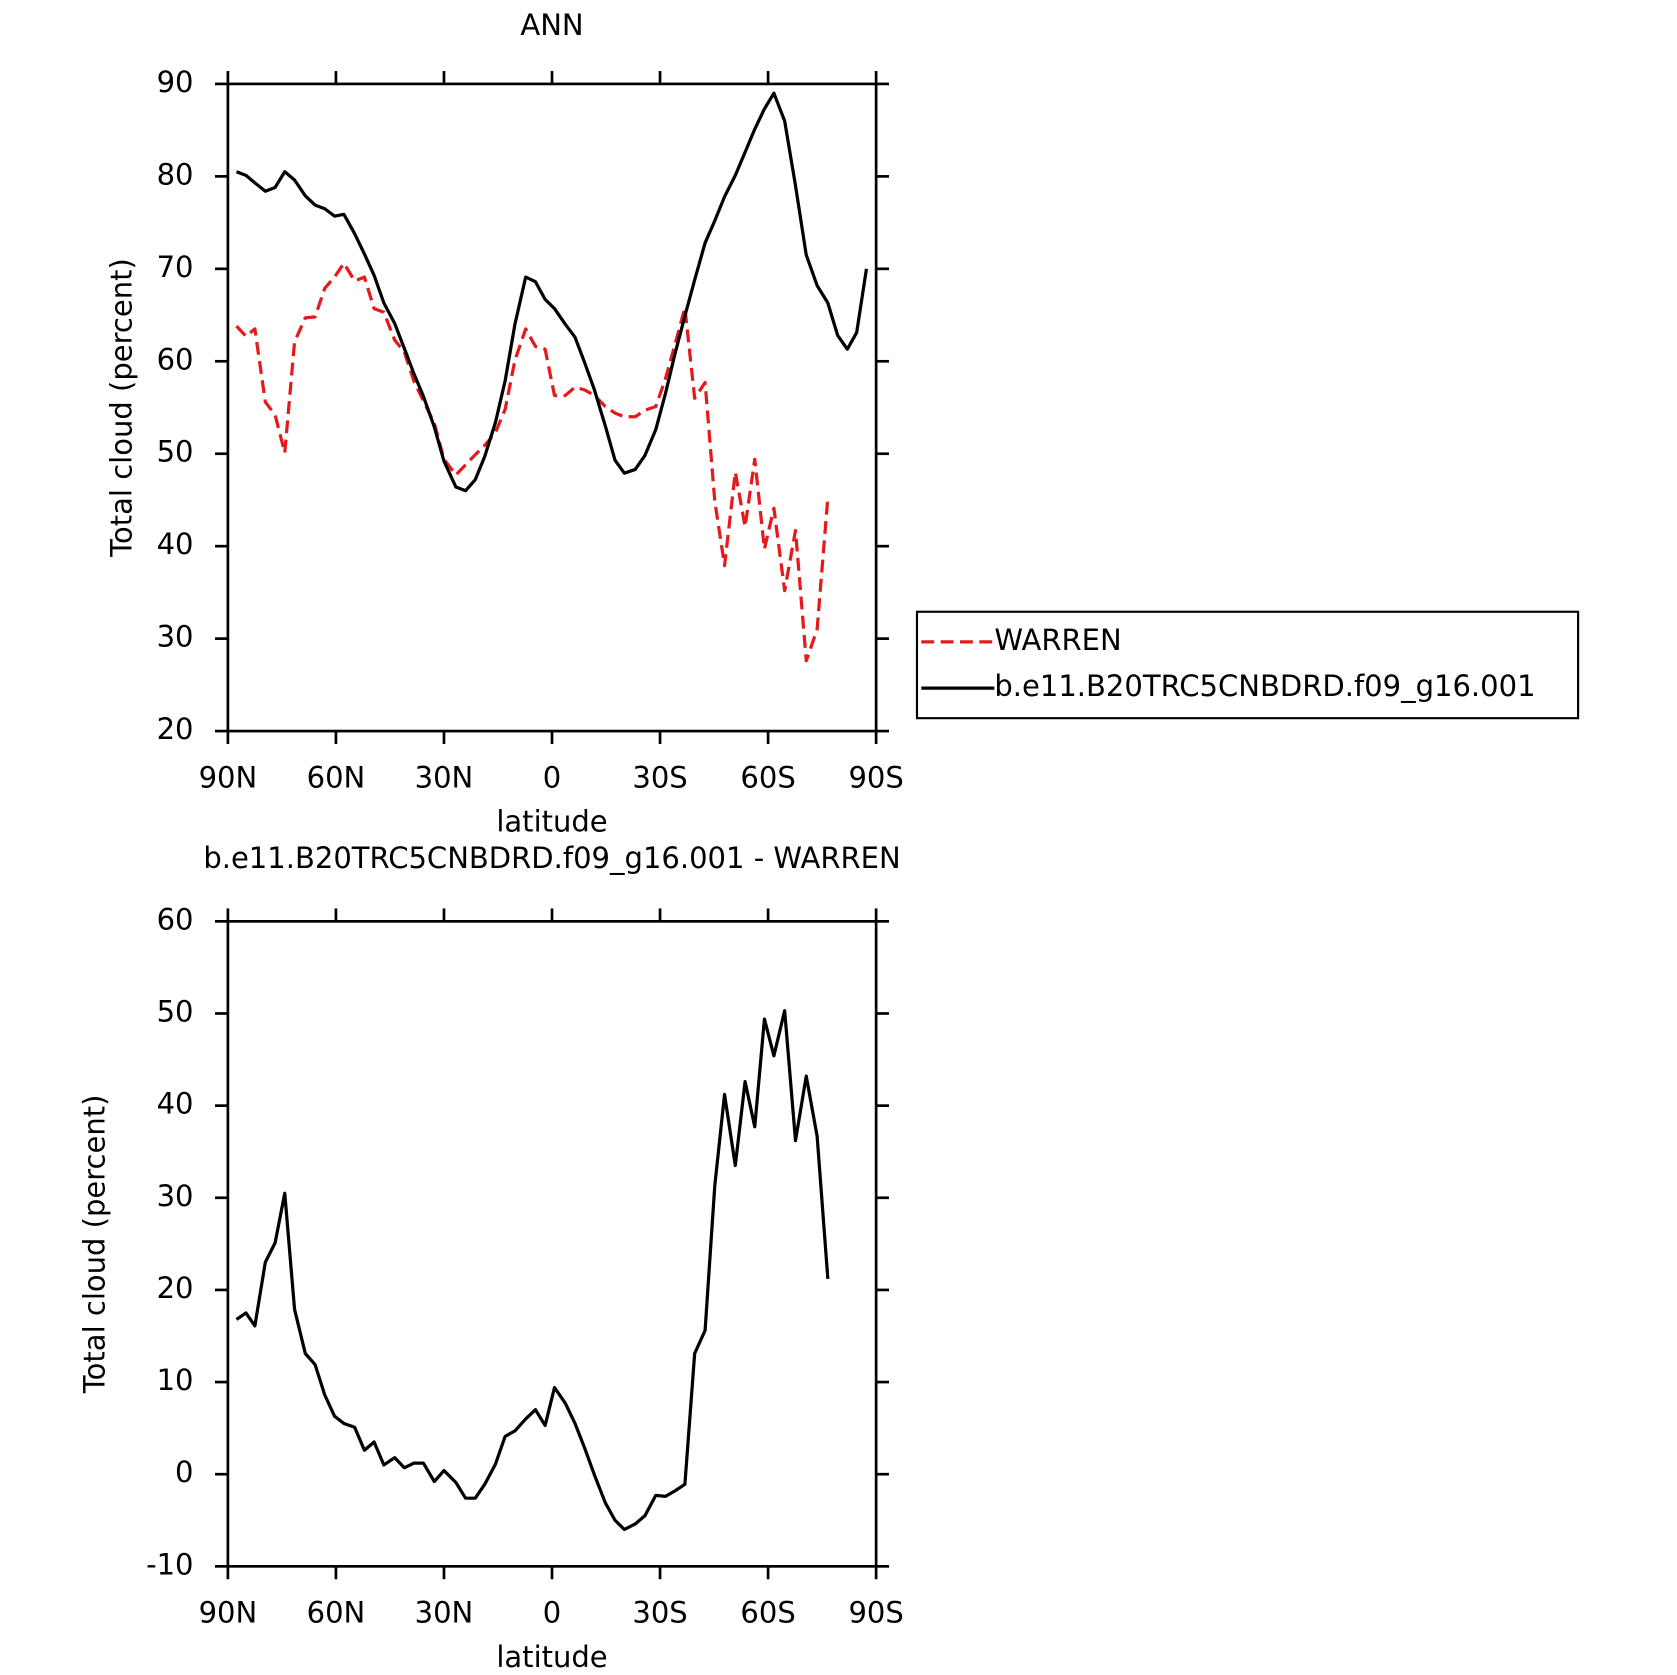  Describe the element at coordinates (175, 1380) in the screenshot. I see `y-tick-label: 10` at that location.